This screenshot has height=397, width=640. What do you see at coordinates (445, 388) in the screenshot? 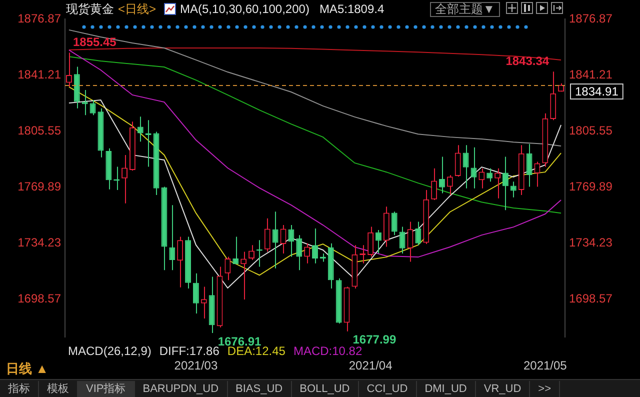
I see `text: DMI_UD` at bounding box center [445, 388].